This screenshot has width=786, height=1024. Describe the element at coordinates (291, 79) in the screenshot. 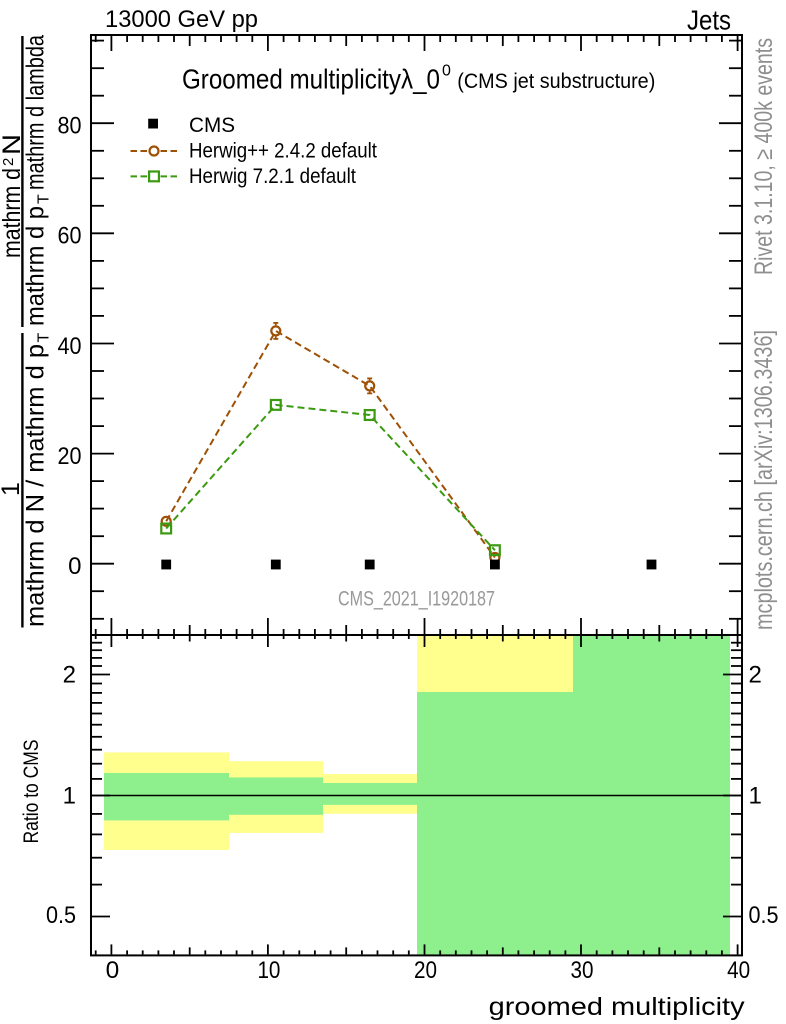

I see `svg-text: Groomed multiplicity` at that location.